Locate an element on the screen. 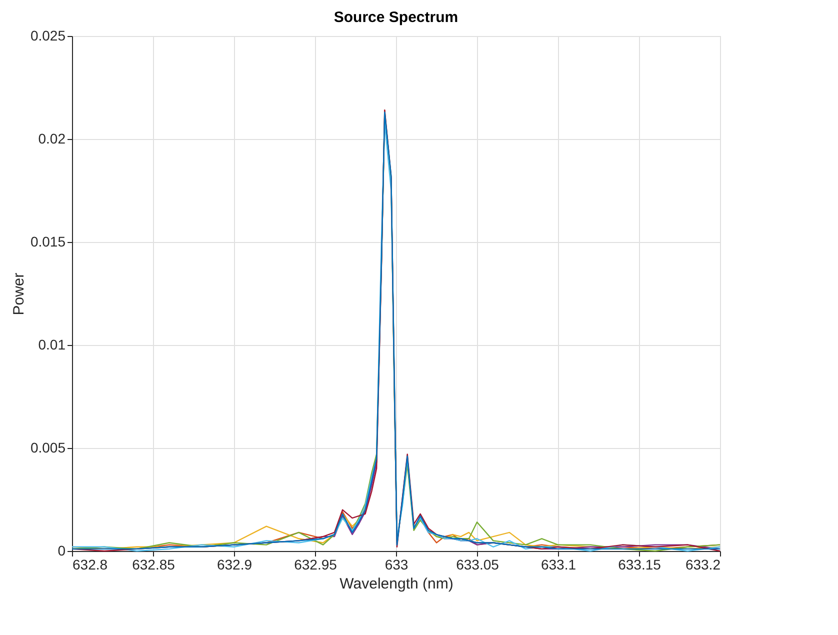 This screenshot has width=838, height=635. x-tick-label: 633.1 is located at coordinates (558, 564).